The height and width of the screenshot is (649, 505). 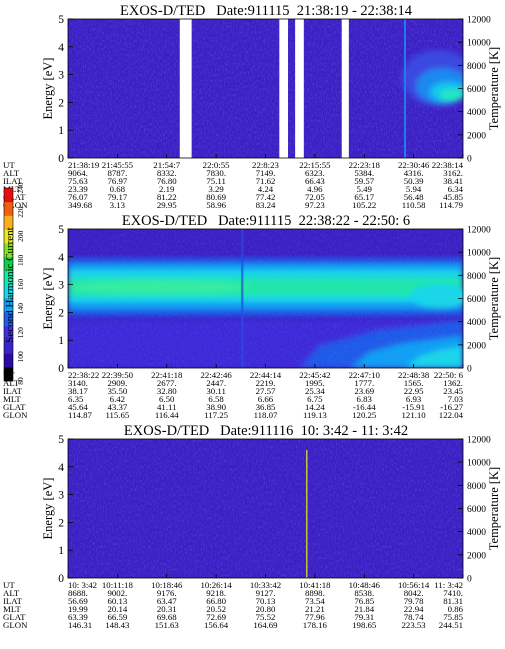 I want to click on temperature-axis-label: Temperature [K], so click(x=494, y=298).